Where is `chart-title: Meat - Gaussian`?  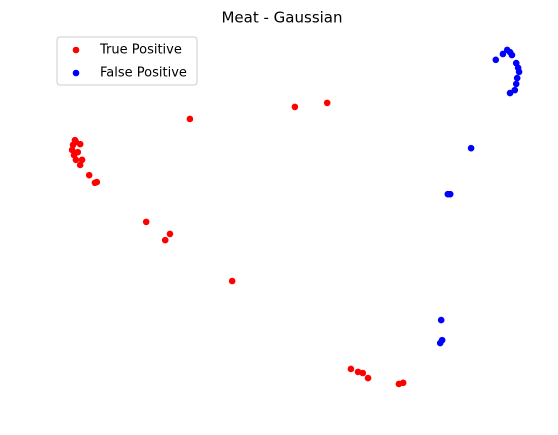
chart-title: Meat - Gaussian is located at coordinates (281, 18).